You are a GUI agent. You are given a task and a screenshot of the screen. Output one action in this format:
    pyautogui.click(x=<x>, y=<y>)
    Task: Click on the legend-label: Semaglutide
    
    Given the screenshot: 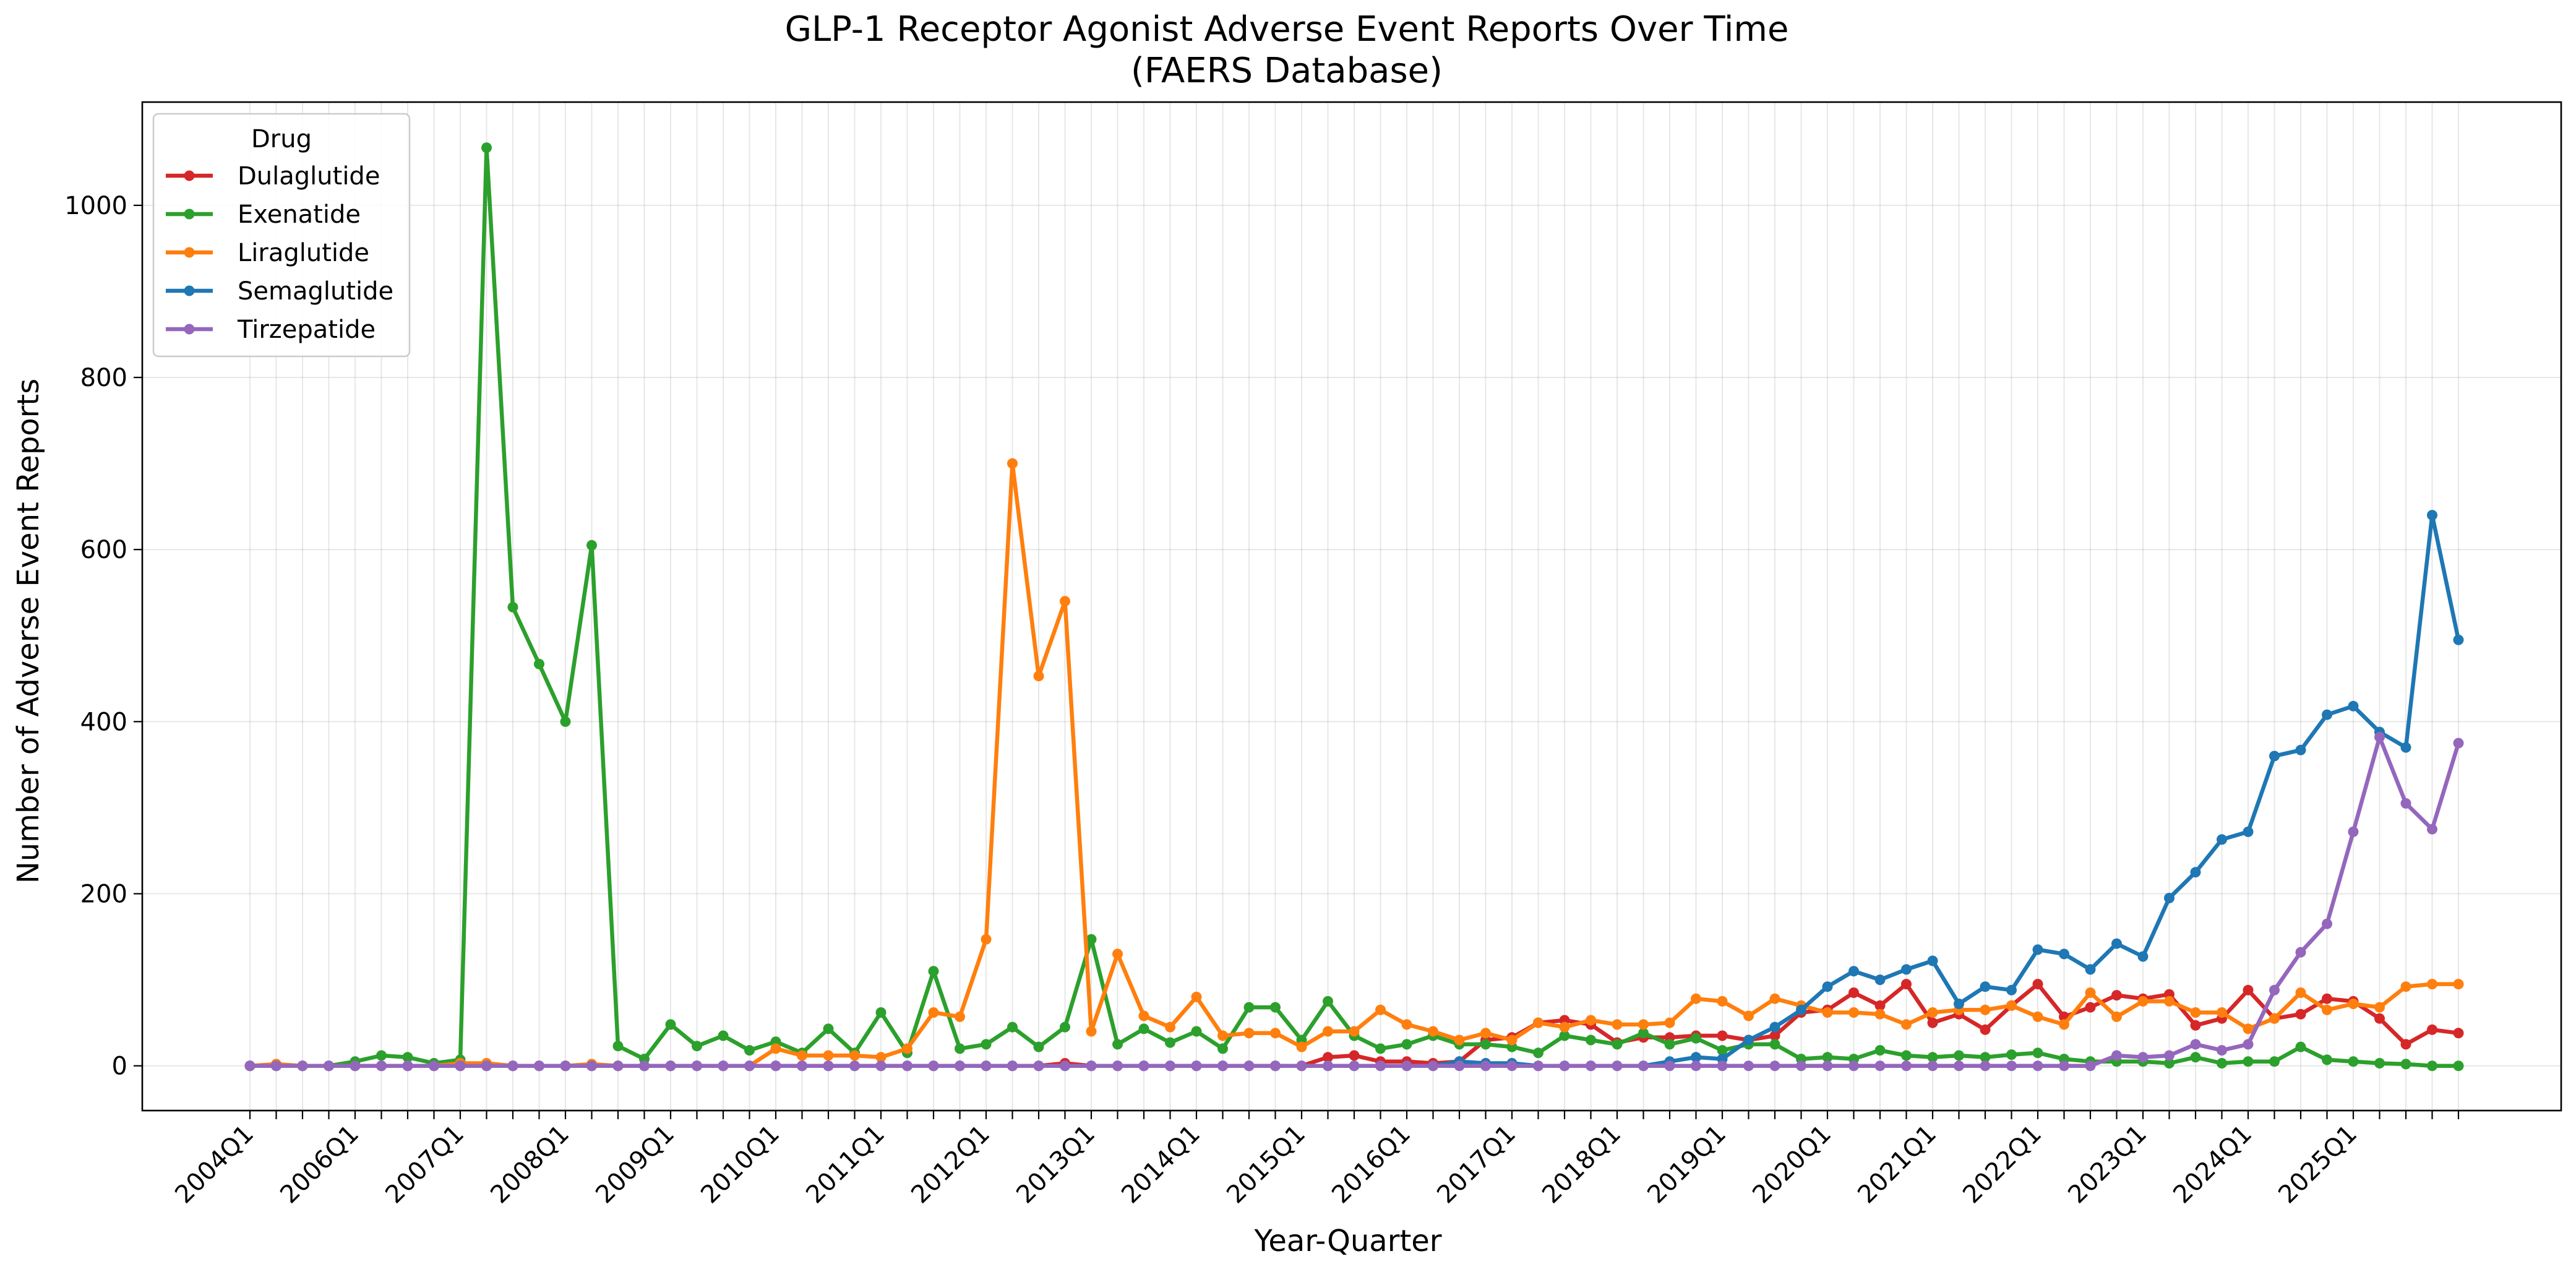 What is the action you would take?
    pyautogui.click(x=315, y=291)
    